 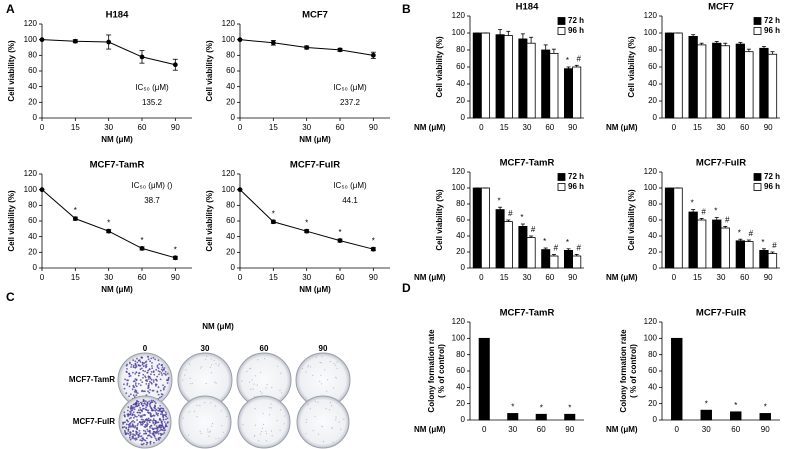 I want to click on ic50-label: IC₅₀ (μM), so click(x=152, y=87).